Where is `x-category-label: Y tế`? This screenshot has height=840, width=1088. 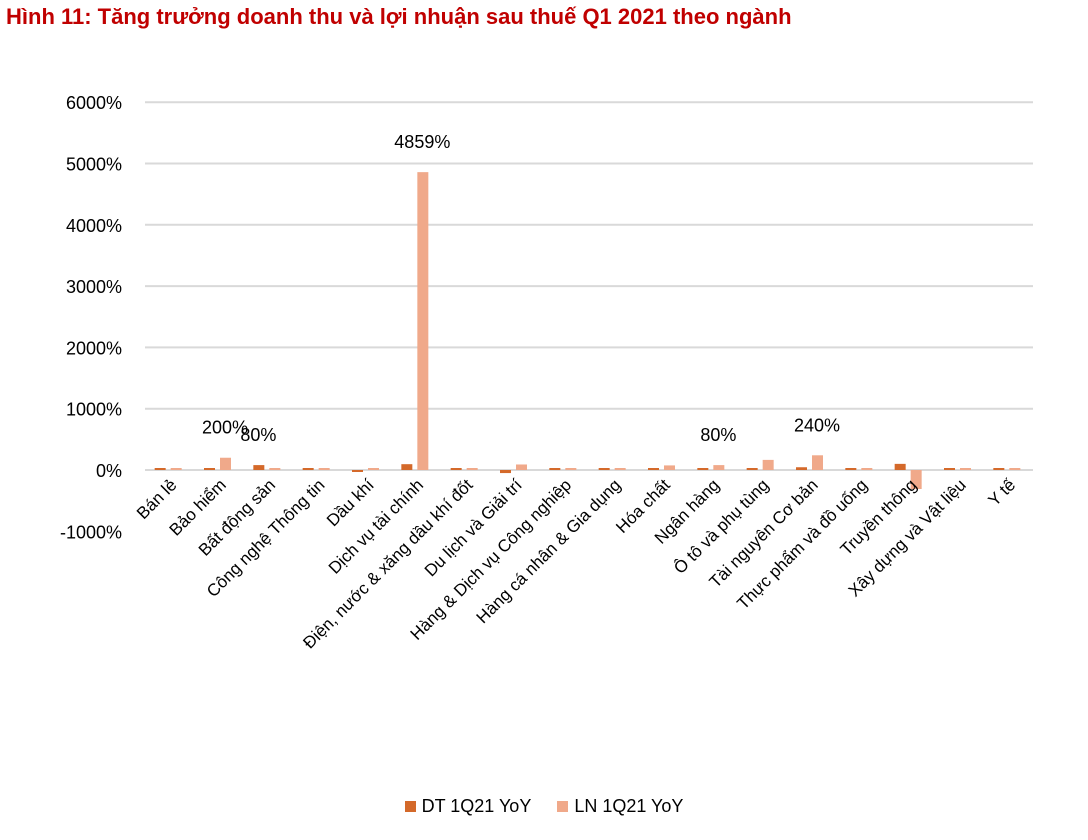
x-category-label: Y tế is located at coordinates (1002, 492).